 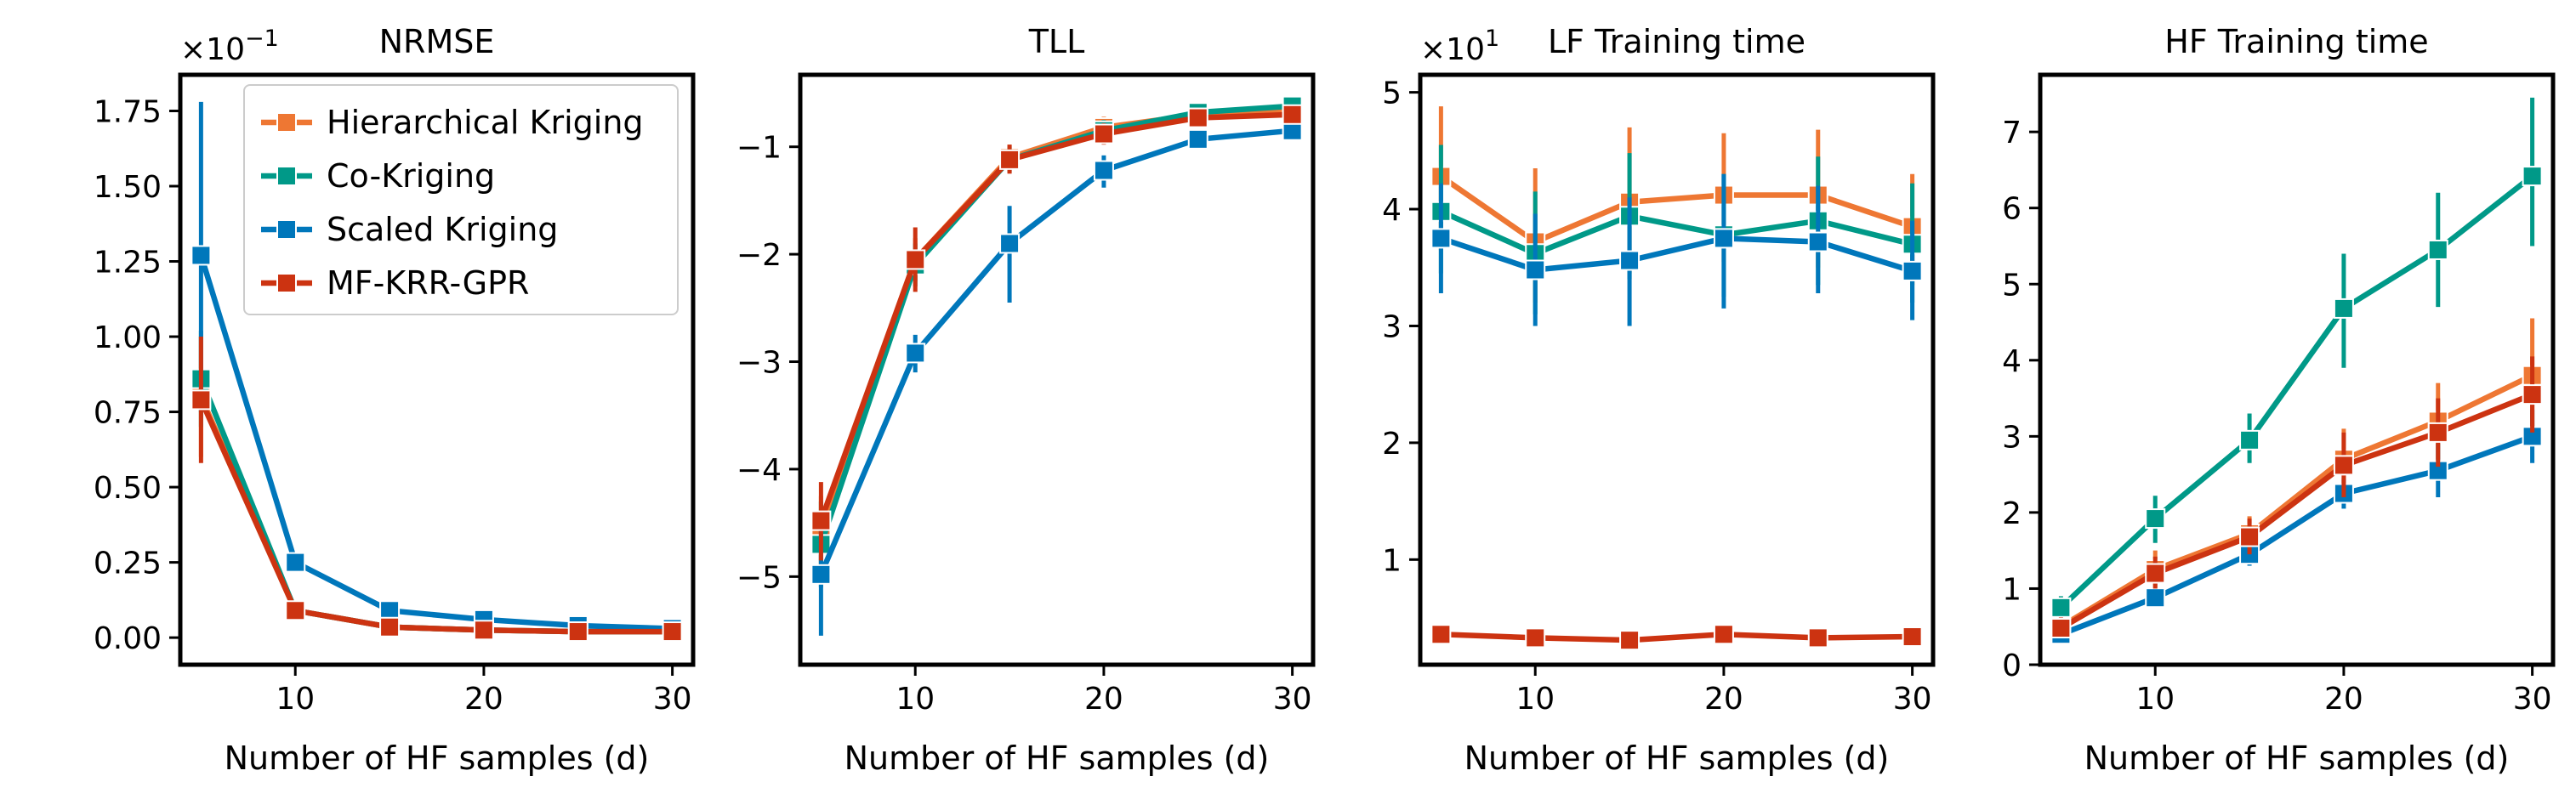 What do you see at coordinates (1676, 204) in the screenshot?
I see `series-hierarchical-kriging` at bounding box center [1676, 204].